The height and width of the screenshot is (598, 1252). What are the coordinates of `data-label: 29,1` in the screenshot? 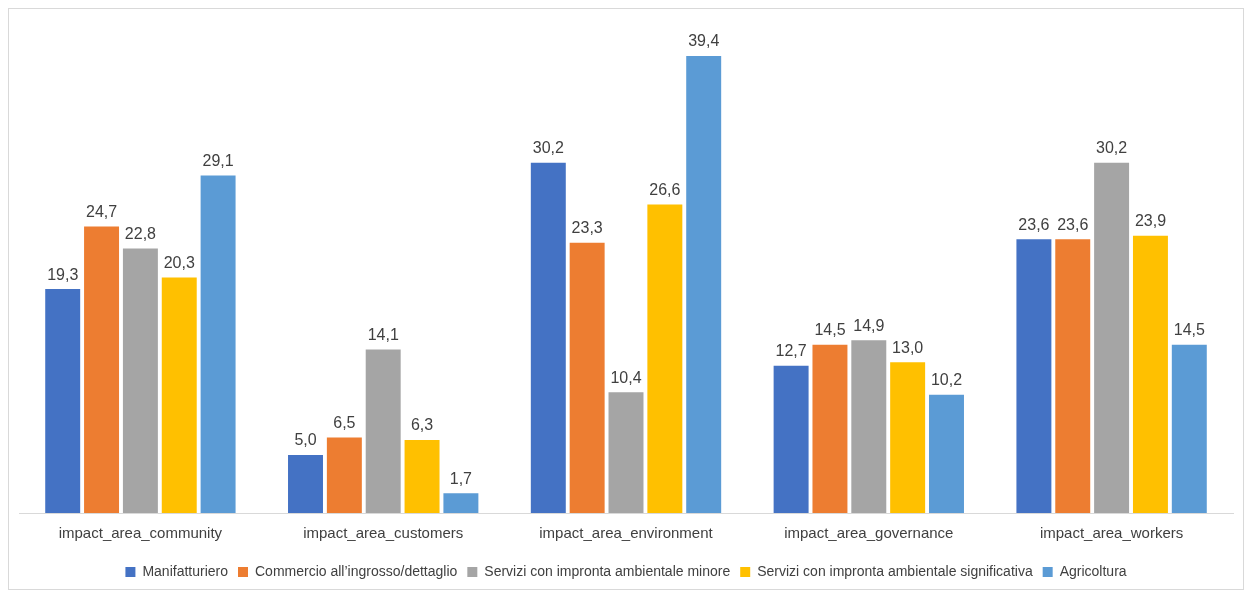 It's located at (218, 160).